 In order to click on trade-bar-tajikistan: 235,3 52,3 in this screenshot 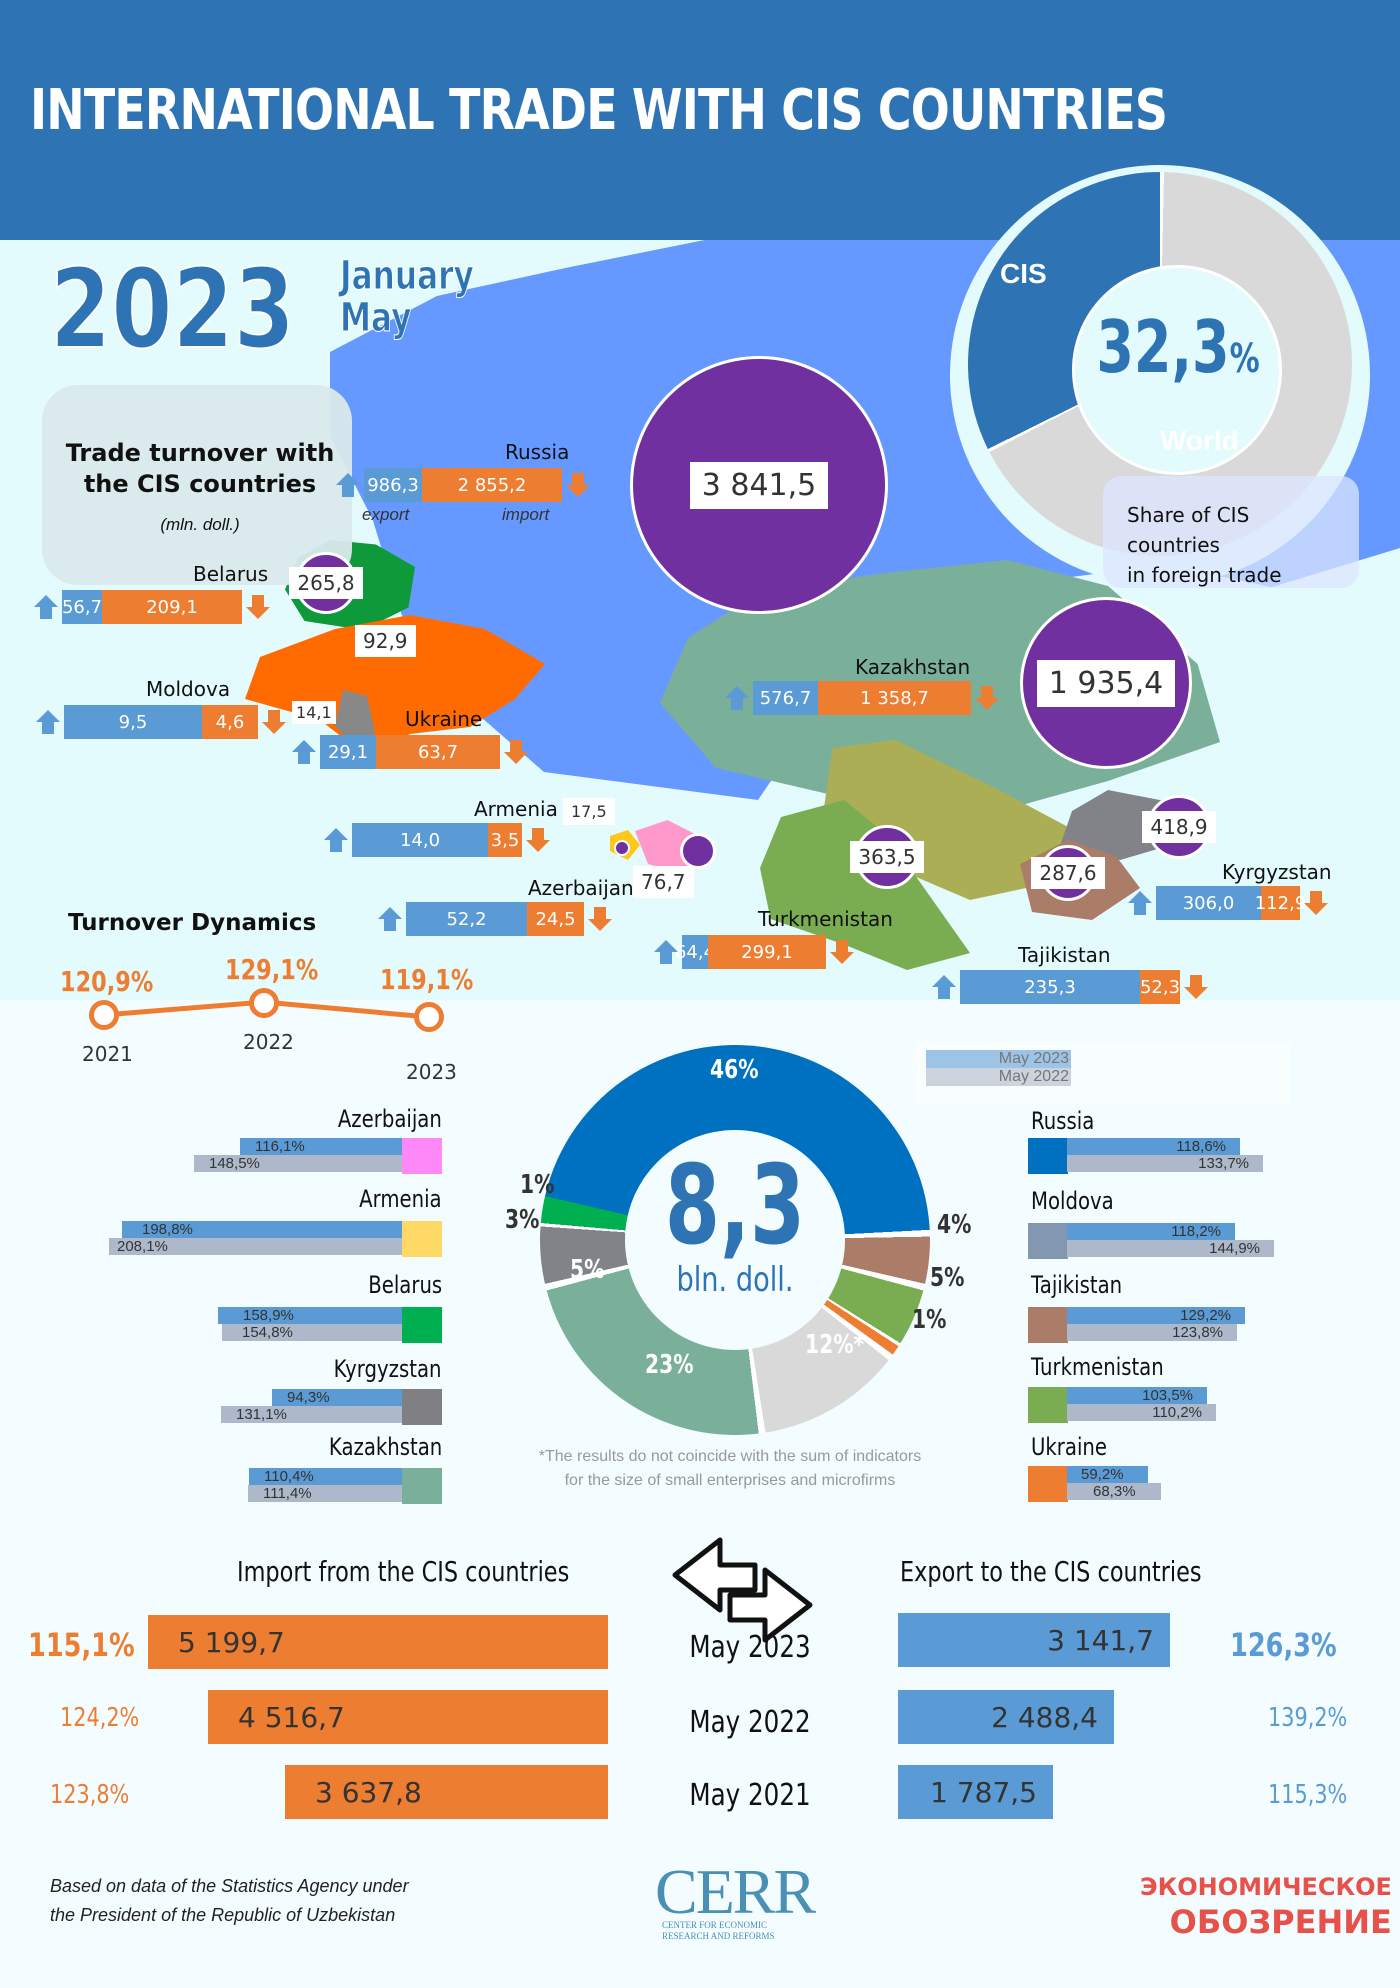, I will do `click(1070, 987)`.